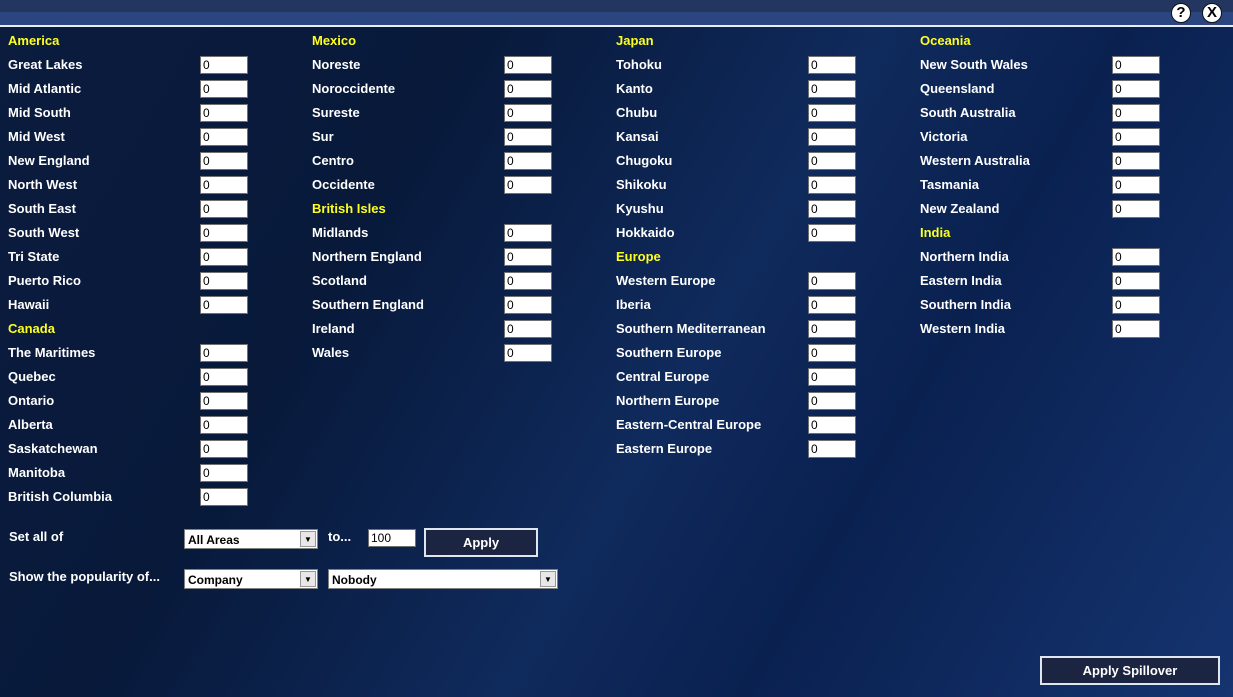  Describe the element at coordinates (639, 64) in the screenshot. I see `region-label: Tohoku` at that location.